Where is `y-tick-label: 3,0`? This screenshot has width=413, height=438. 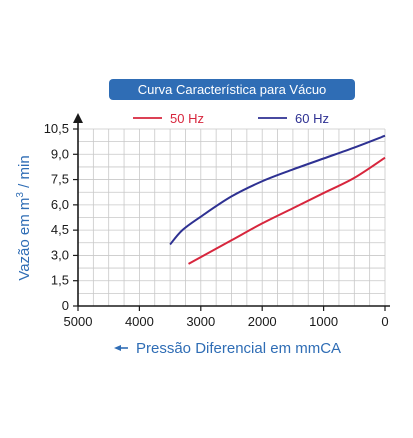
y-tick-label: 3,0 is located at coordinates (60, 254).